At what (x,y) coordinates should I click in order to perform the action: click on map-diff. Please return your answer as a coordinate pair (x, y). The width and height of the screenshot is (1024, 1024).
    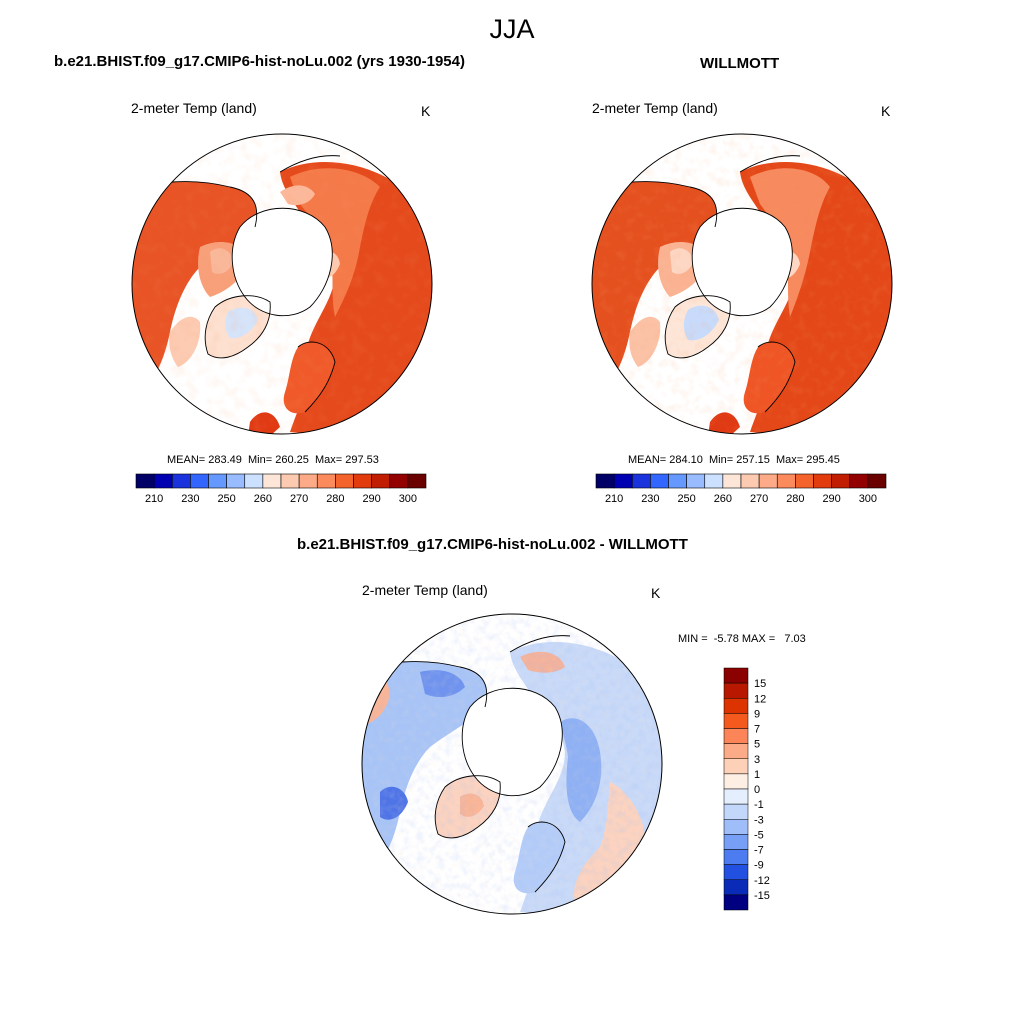
    Looking at the image, I should click on (512, 764).